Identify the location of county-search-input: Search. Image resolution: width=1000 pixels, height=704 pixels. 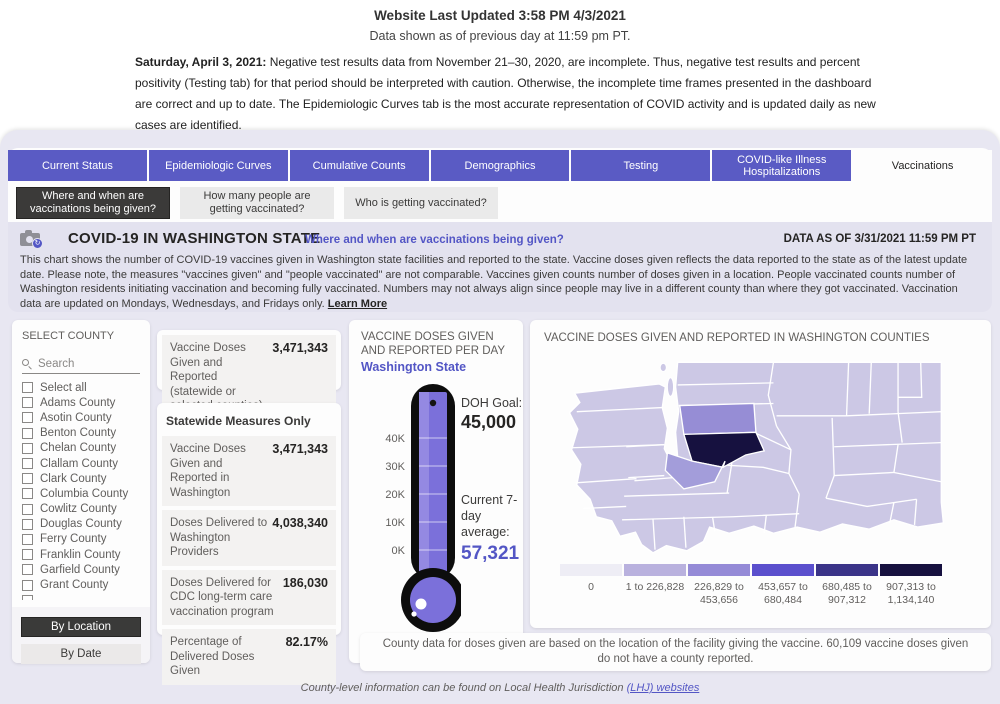
(81, 364).